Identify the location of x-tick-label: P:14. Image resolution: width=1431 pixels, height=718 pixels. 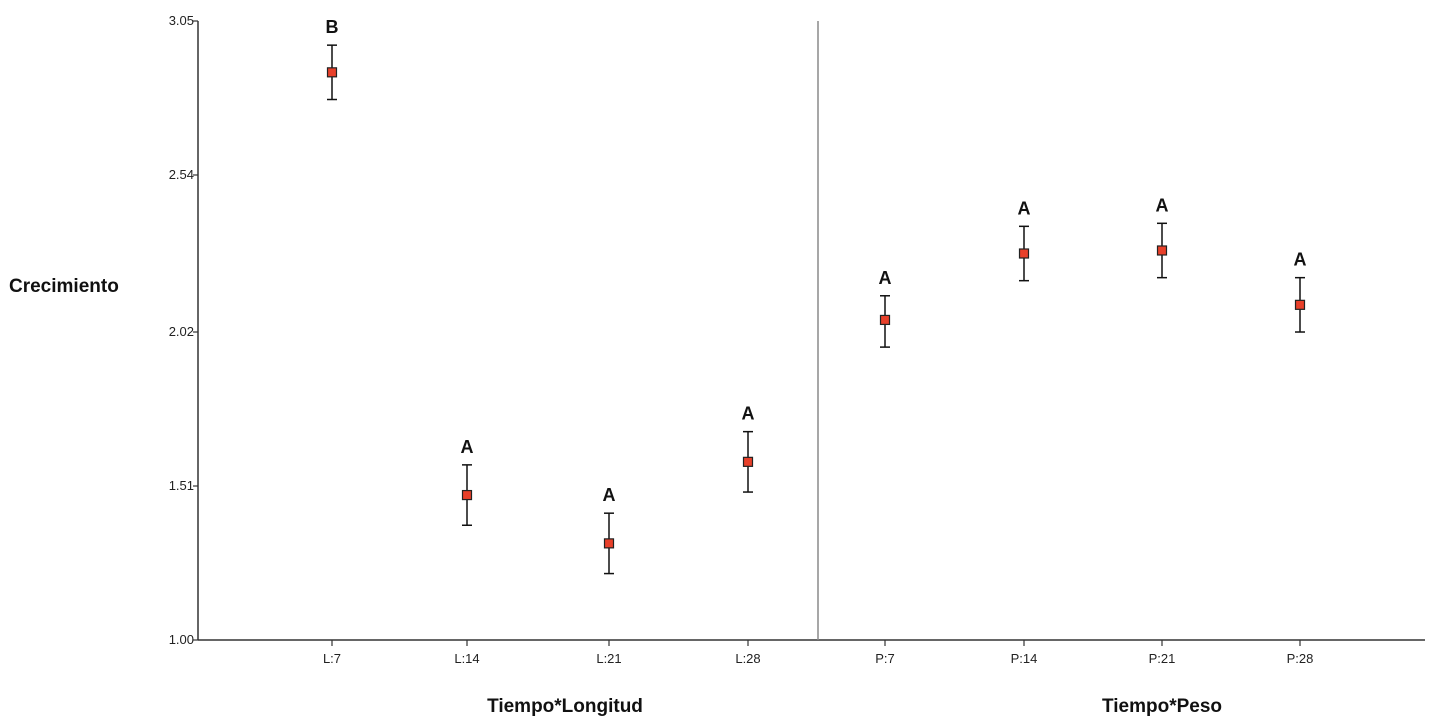
(1024, 658).